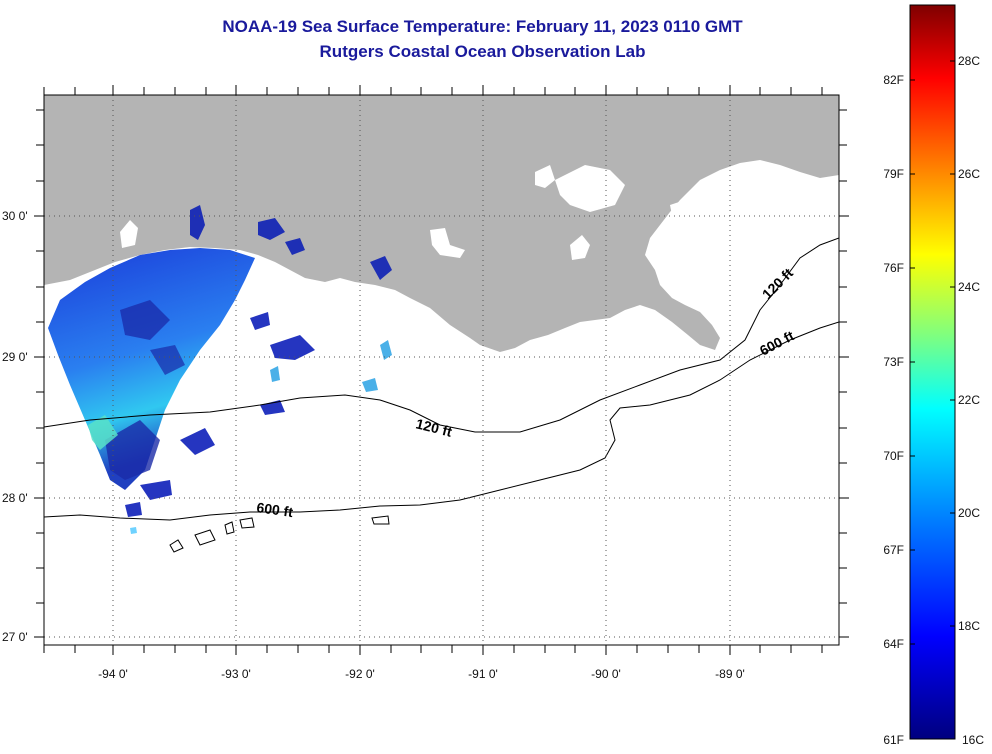  What do you see at coordinates (893, 740) in the screenshot?
I see `colorbar-f-61: 61F` at bounding box center [893, 740].